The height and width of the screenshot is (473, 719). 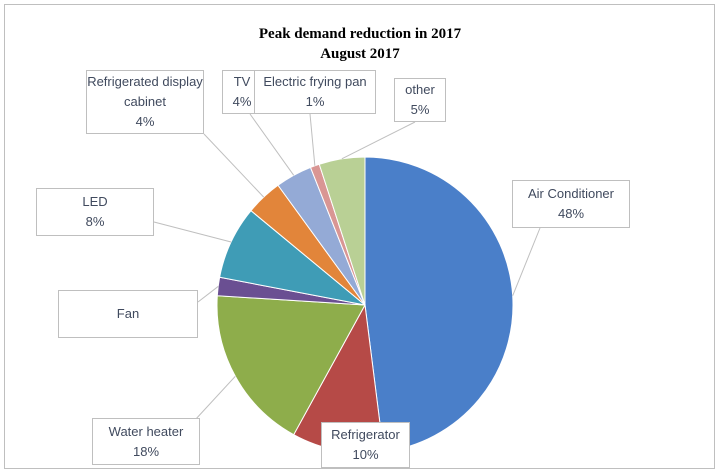 I want to click on label-name: Fan, so click(x=128, y=313).